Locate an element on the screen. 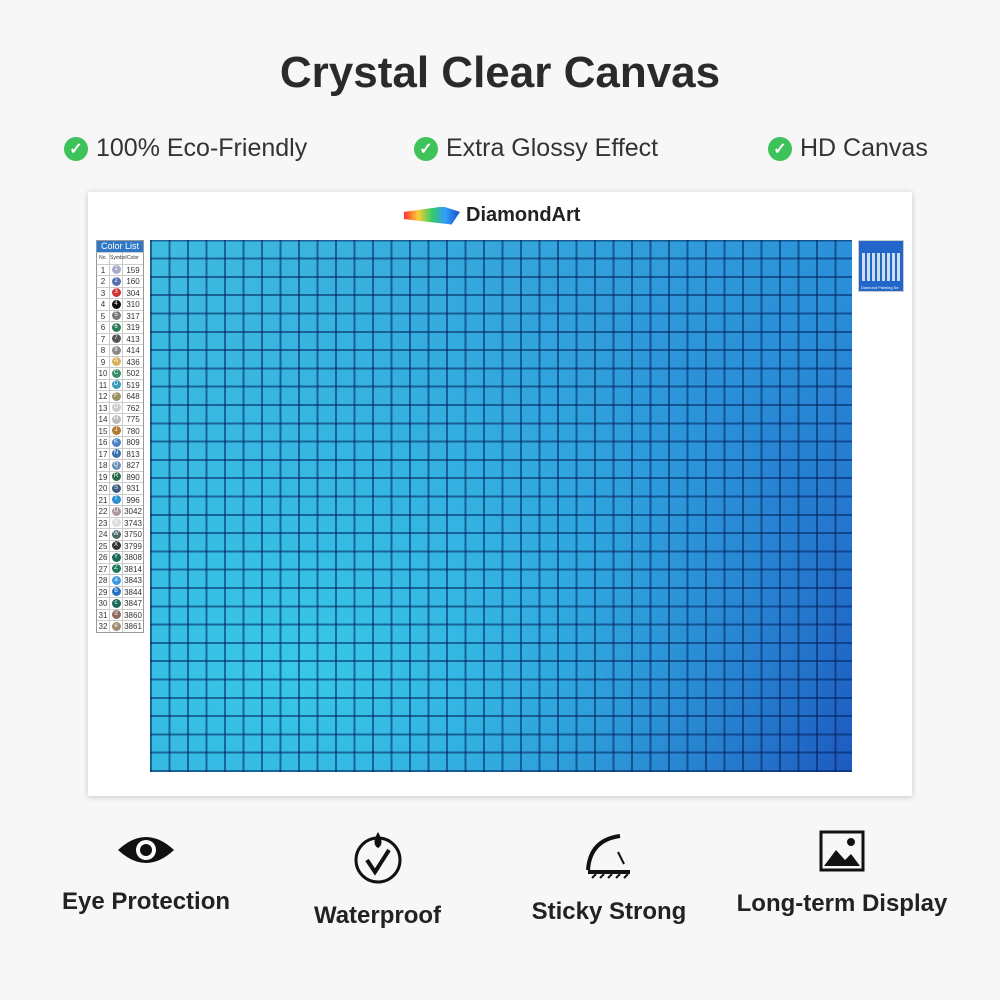 This screenshot has height=1000, width=1000. color-list-row: 25 X 3799 is located at coordinates (120, 545).